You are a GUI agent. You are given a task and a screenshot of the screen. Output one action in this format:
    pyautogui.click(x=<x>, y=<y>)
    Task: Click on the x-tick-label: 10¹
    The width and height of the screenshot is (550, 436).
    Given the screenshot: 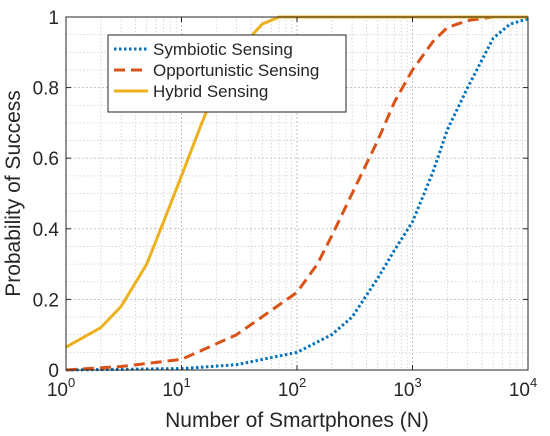 What is the action you would take?
    pyautogui.click(x=176, y=388)
    